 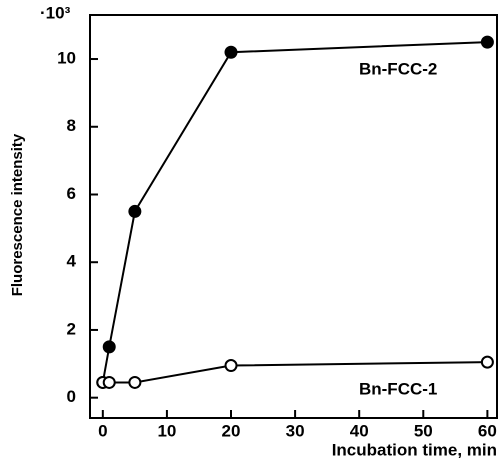 I want to click on y-multiplier: ·10³, so click(x=55, y=12).